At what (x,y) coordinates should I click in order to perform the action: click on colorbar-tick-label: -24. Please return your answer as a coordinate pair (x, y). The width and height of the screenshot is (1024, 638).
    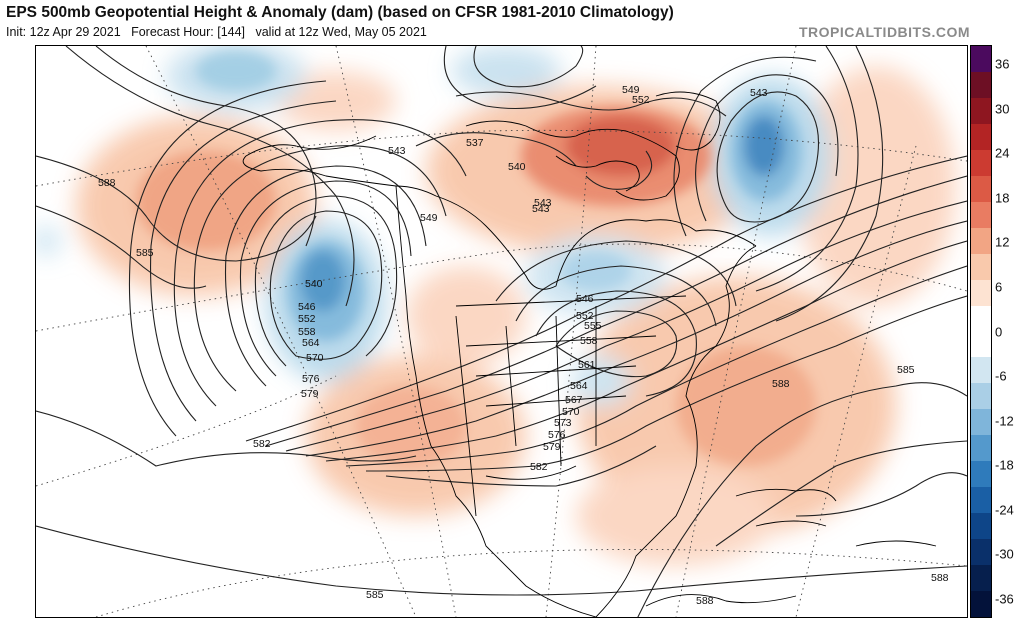
    Looking at the image, I should click on (1004, 510).